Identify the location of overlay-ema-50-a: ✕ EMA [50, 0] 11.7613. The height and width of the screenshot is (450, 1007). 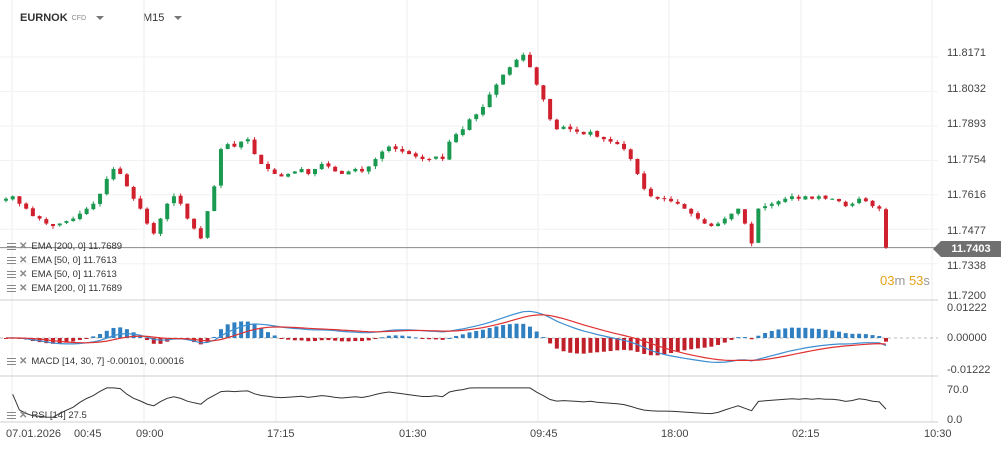
(62, 260).